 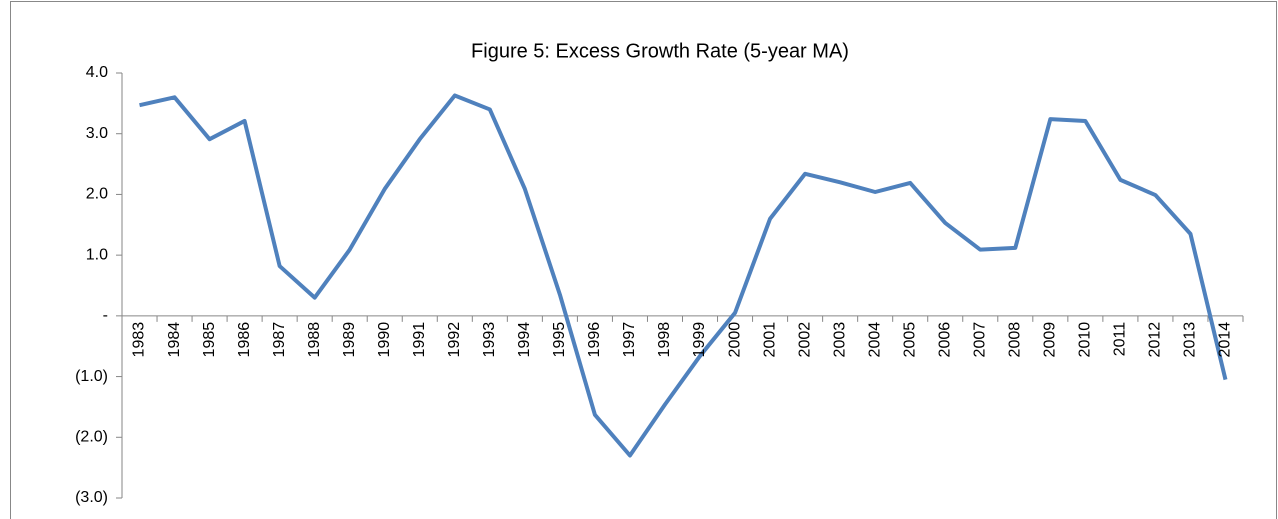 I want to click on x-tick-label: 2002, so click(x=804, y=340).